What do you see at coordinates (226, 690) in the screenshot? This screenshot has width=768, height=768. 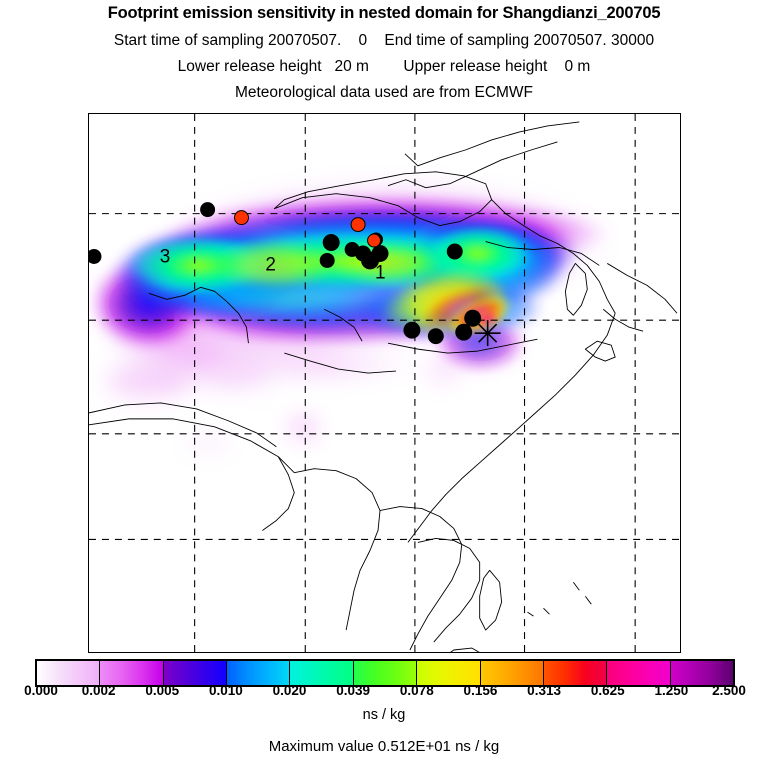 I see `colorbar-tick-3: 0.010` at bounding box center [226, 690].